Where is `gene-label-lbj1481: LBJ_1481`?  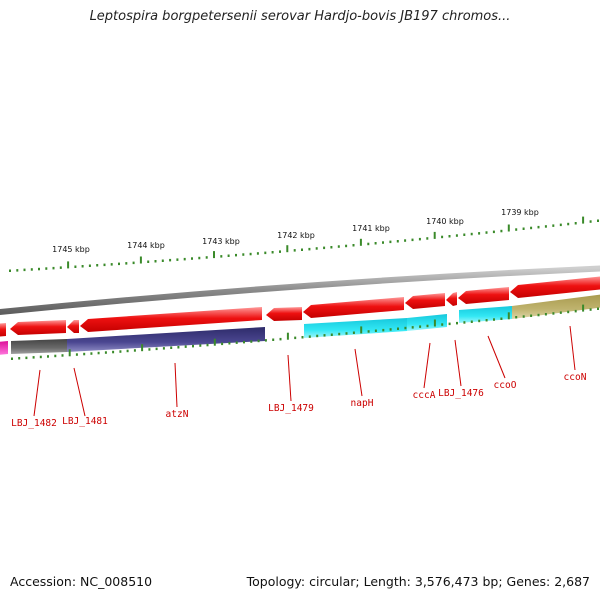 gene-label-lbj1481: LBJ_1481 is located at coordinates (85, 421).